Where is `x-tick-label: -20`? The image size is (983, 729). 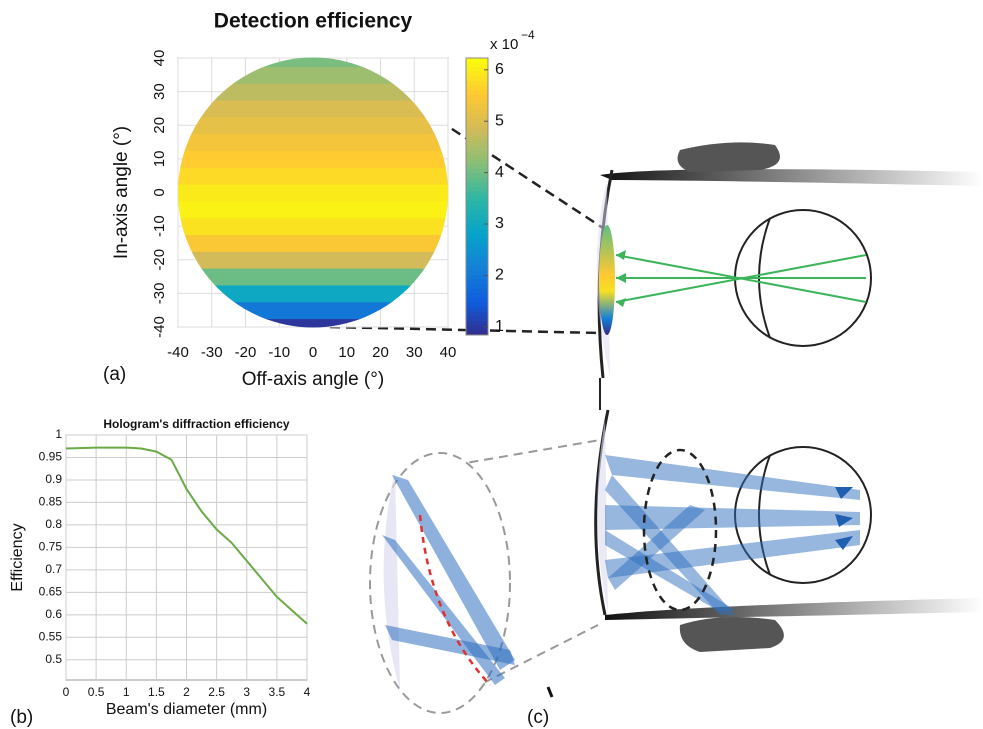 x-tick-label: -20 is located at coordinates (246, 352).